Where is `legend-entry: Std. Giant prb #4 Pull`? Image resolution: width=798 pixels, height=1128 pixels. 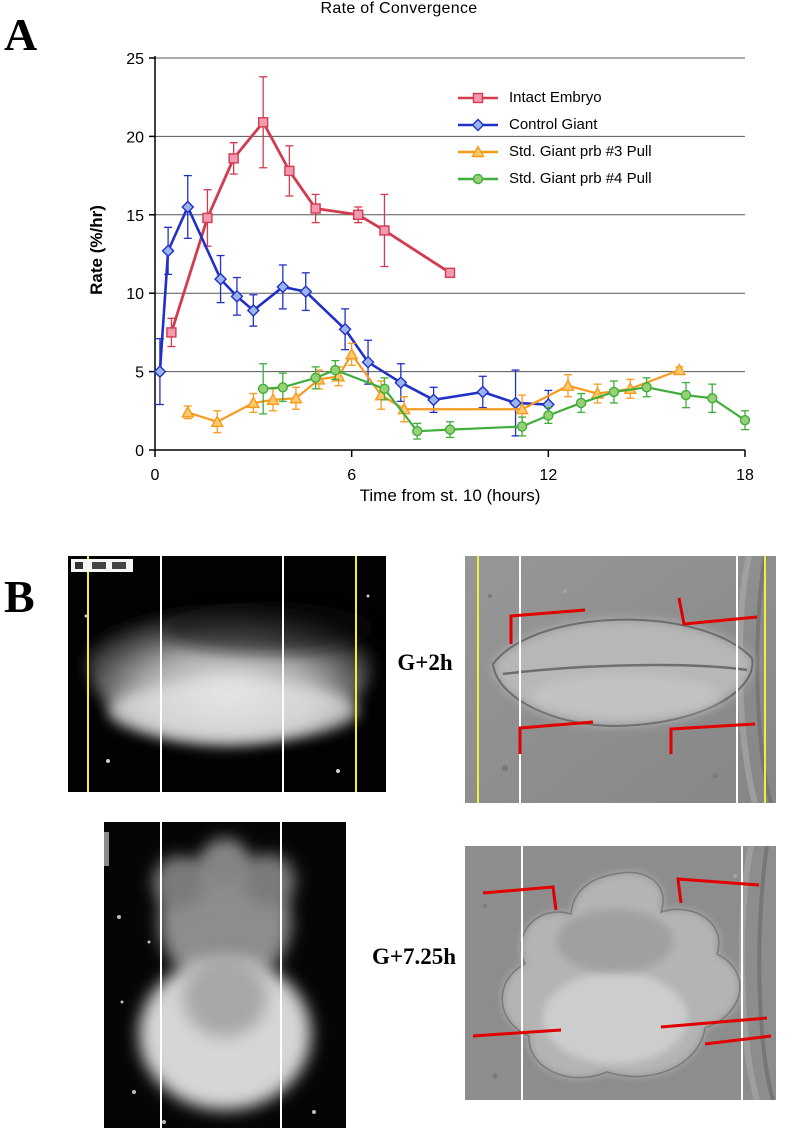
legend-entry: Std. Giant prb #4 Pull is located at coordinates (554, 178).